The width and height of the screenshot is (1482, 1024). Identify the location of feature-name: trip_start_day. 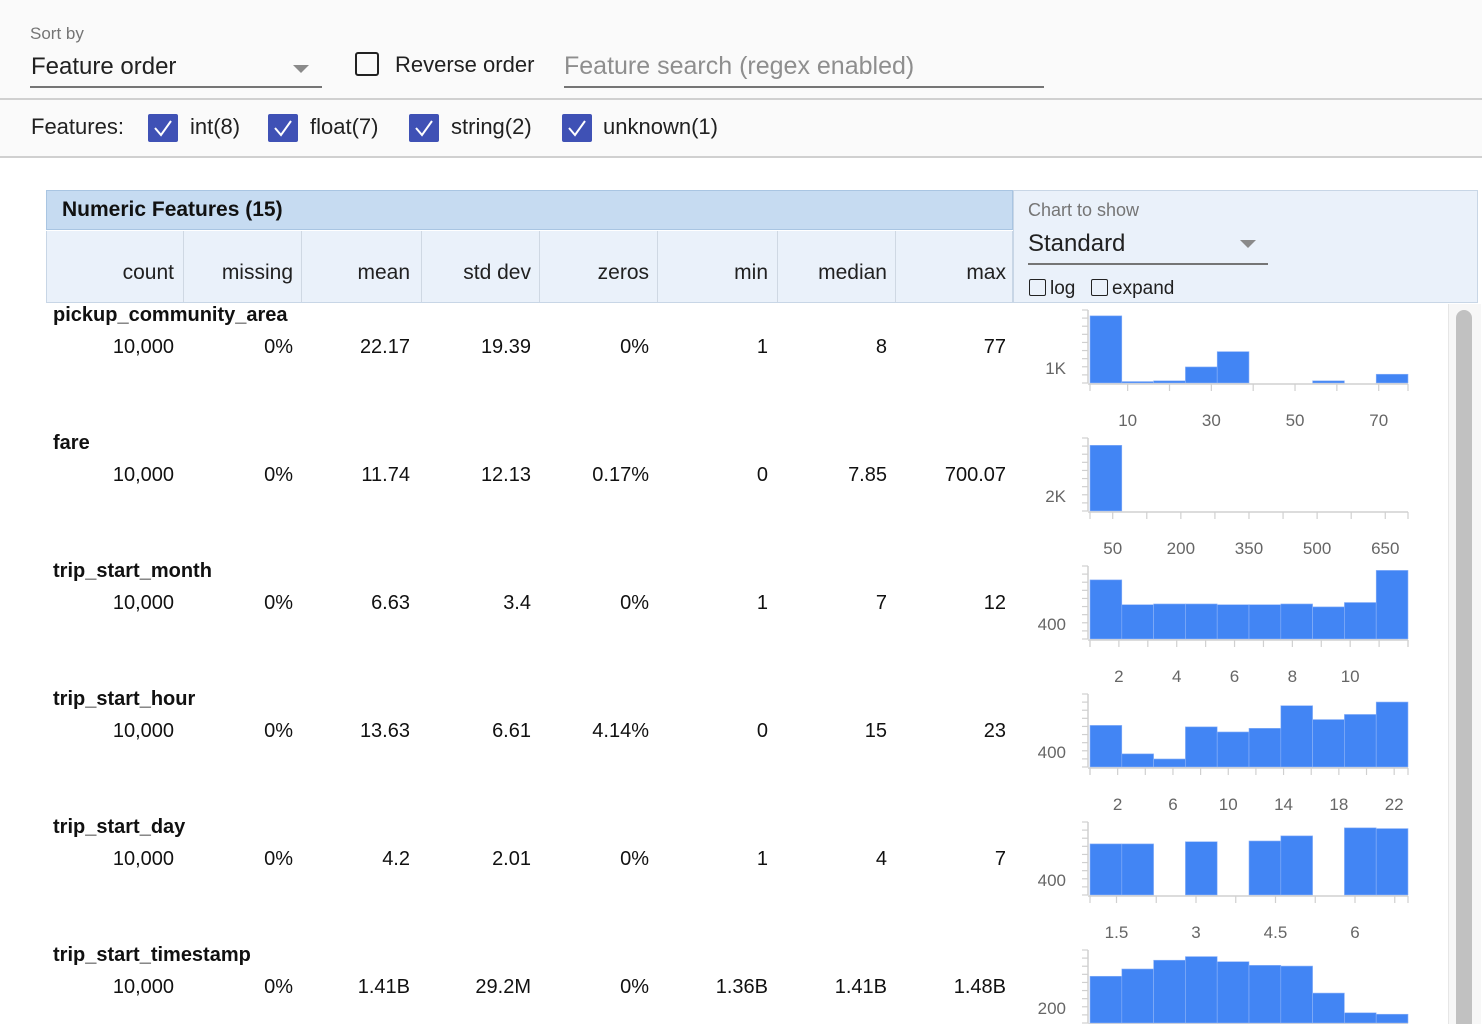
(119, 827).